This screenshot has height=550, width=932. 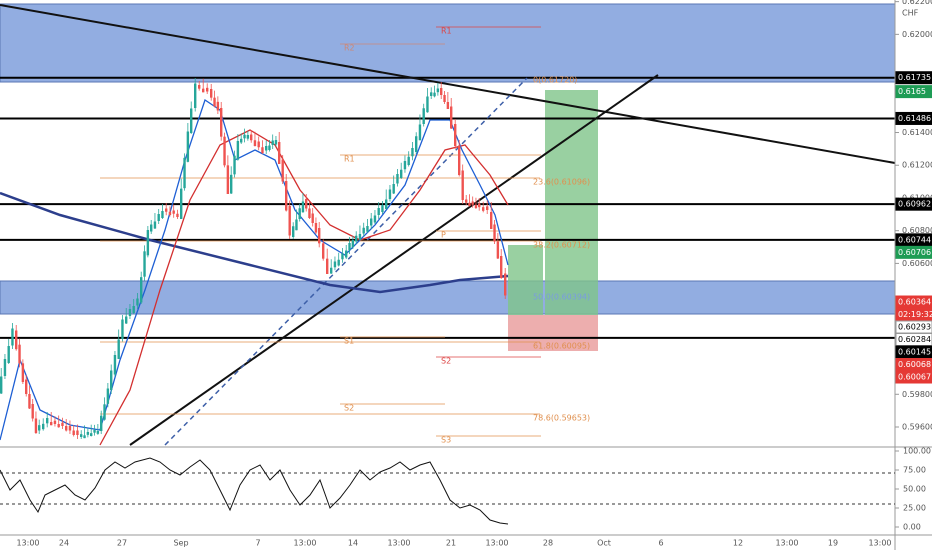 I want to click on rsi-tick-label: 100.00, so click(x=917, y=451).